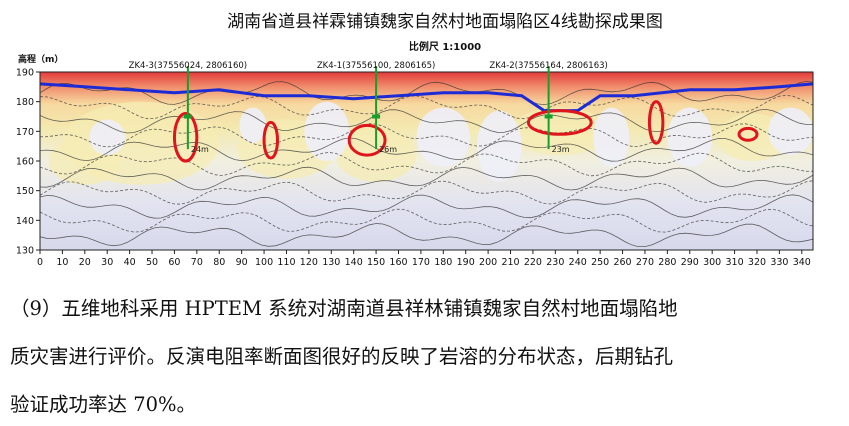 The image size is (849, 426). I want to click on x-tick-label: 130, so click(331, 262).